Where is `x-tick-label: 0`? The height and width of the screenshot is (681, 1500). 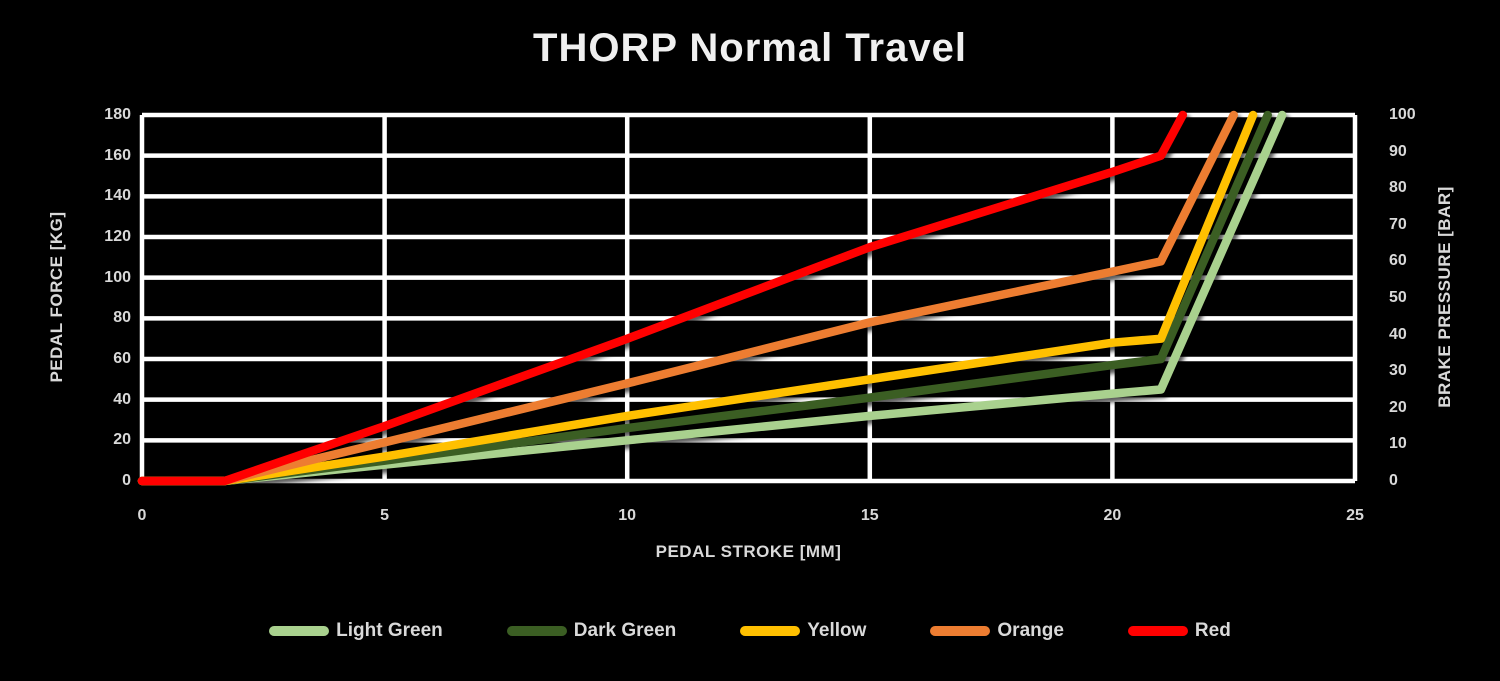
x-tick-label: 0 is located at coordinates (142, 515).